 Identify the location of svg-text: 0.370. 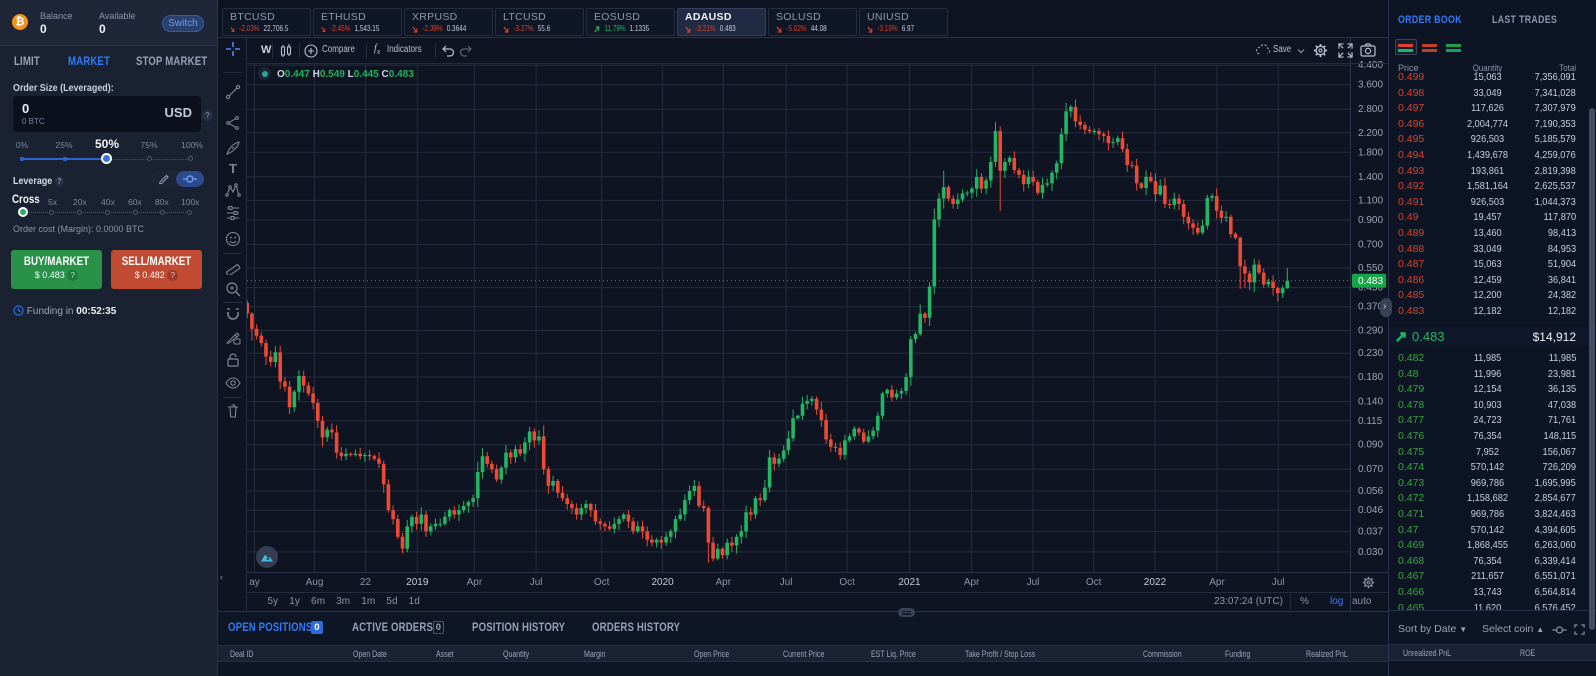
(1370, 307).